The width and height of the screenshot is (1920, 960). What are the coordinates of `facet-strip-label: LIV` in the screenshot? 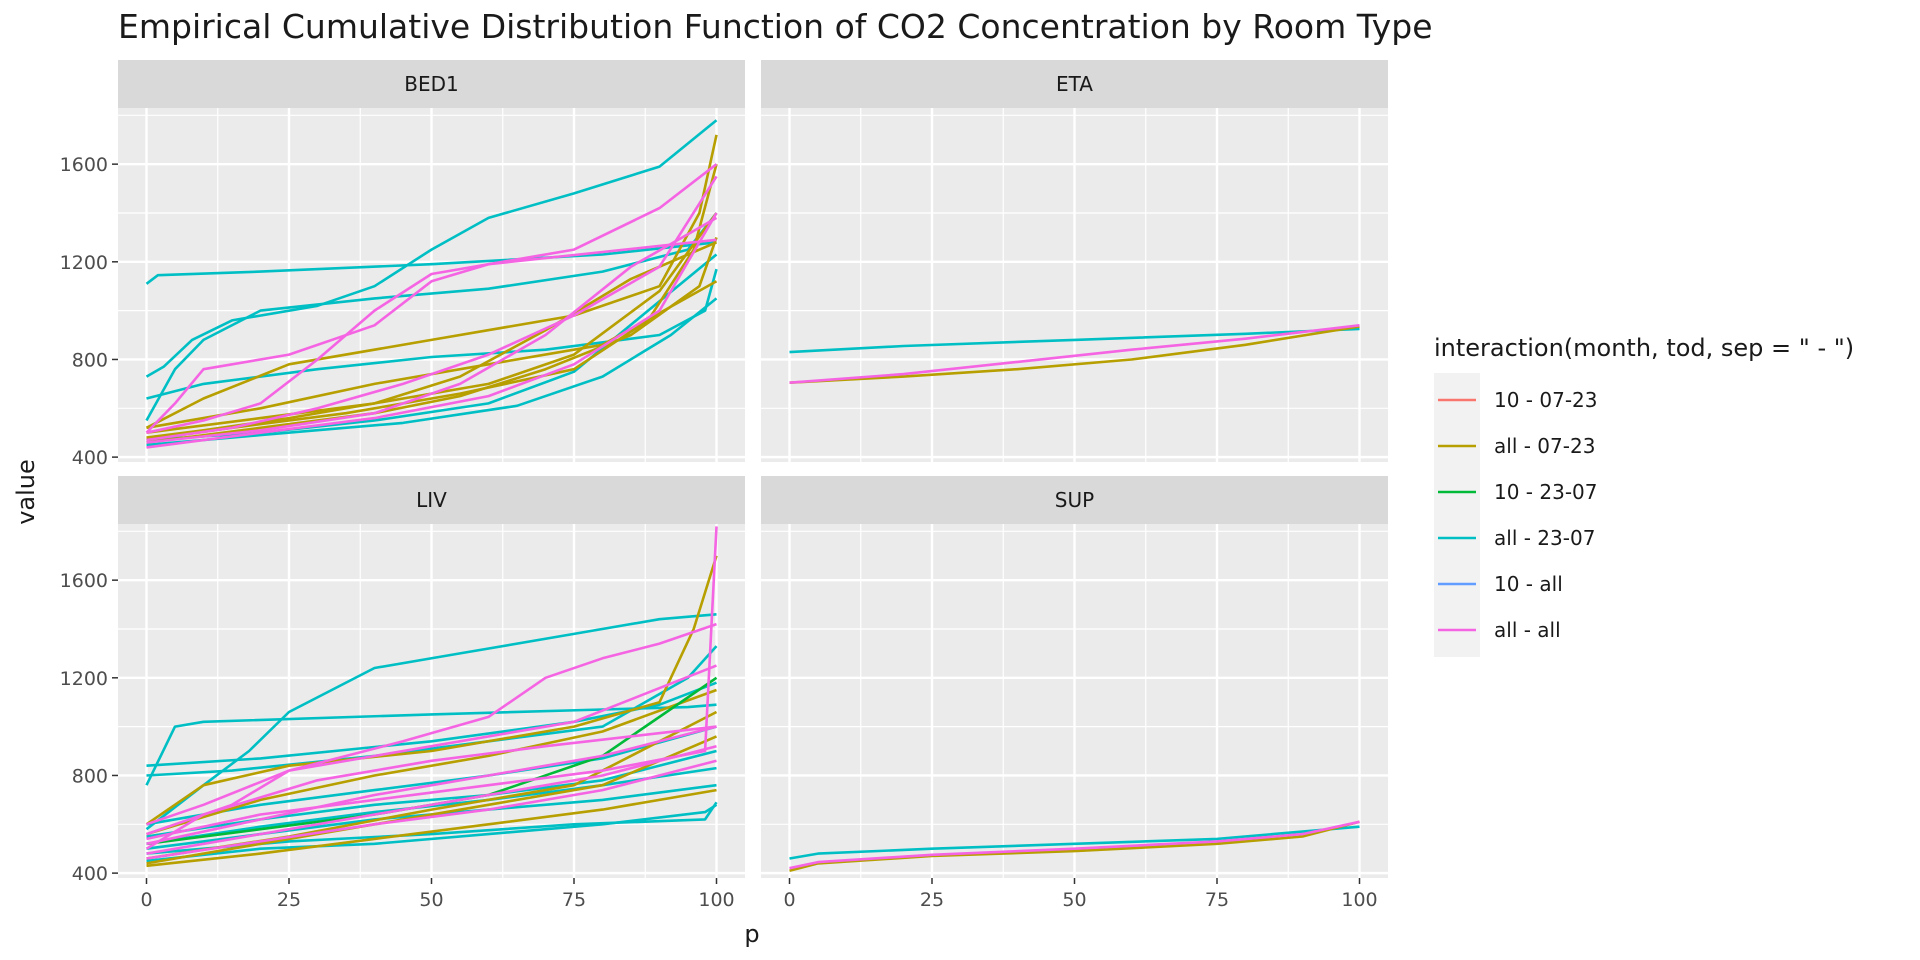 It's located at (431, 500).